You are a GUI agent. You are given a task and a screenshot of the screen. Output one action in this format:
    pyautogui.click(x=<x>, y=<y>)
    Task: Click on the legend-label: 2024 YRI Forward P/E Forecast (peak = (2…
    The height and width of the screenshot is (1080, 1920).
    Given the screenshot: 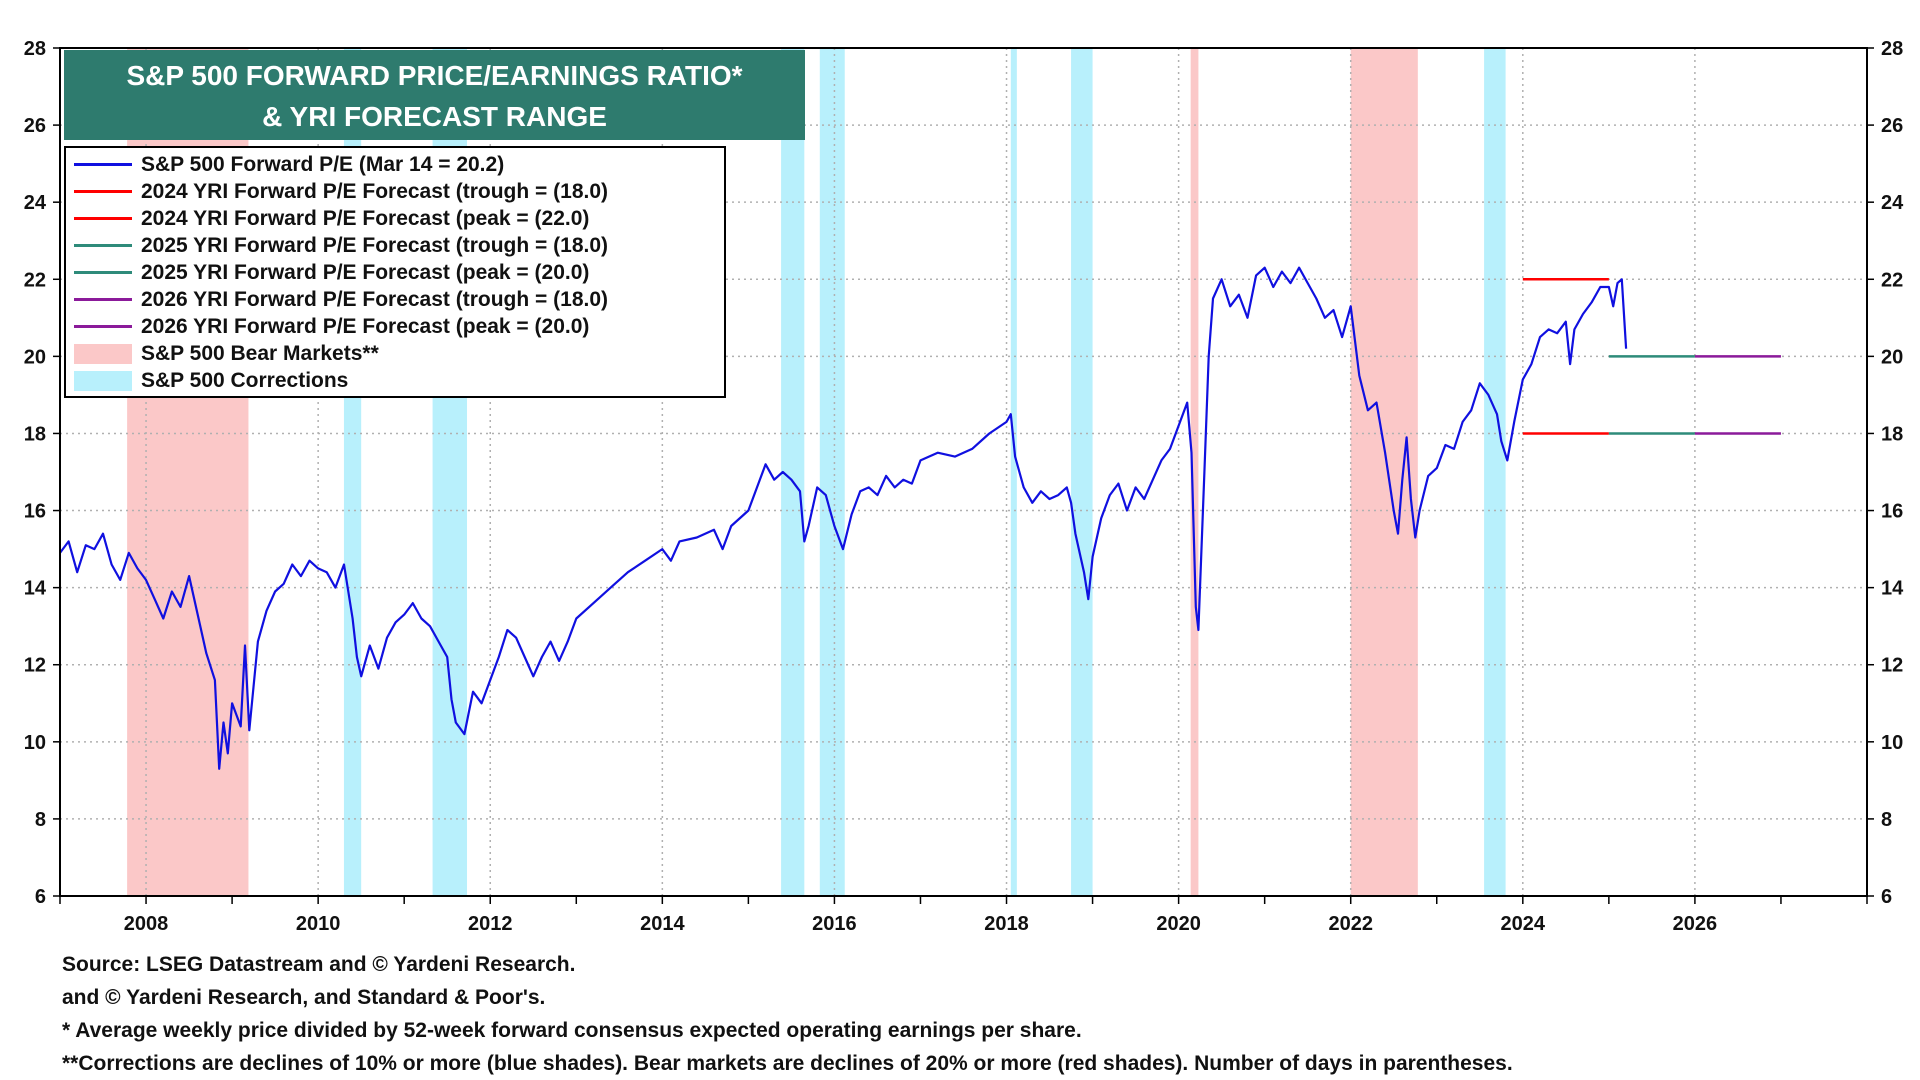 What is the action you would take?
    pyautogui.click(x=365, y=218)
    